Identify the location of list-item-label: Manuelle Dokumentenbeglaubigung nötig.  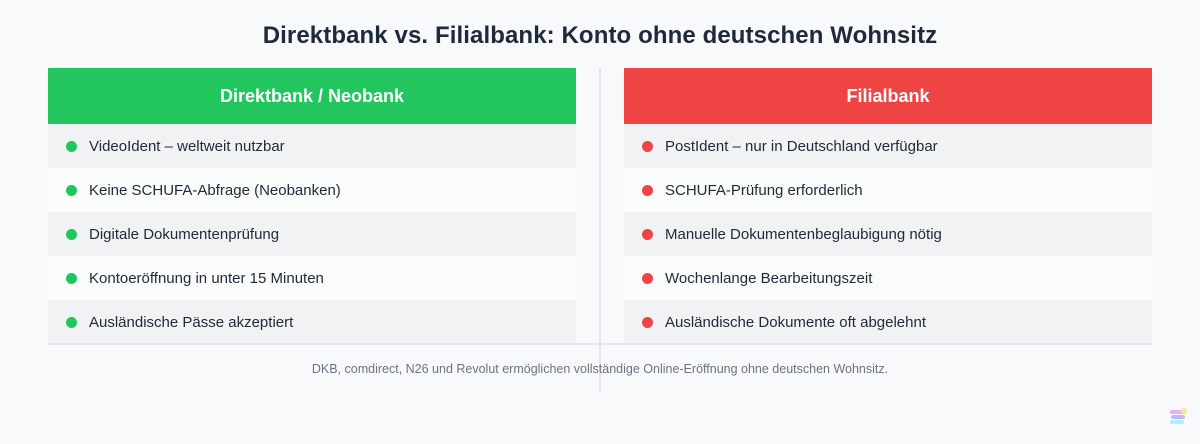
(803, 234).